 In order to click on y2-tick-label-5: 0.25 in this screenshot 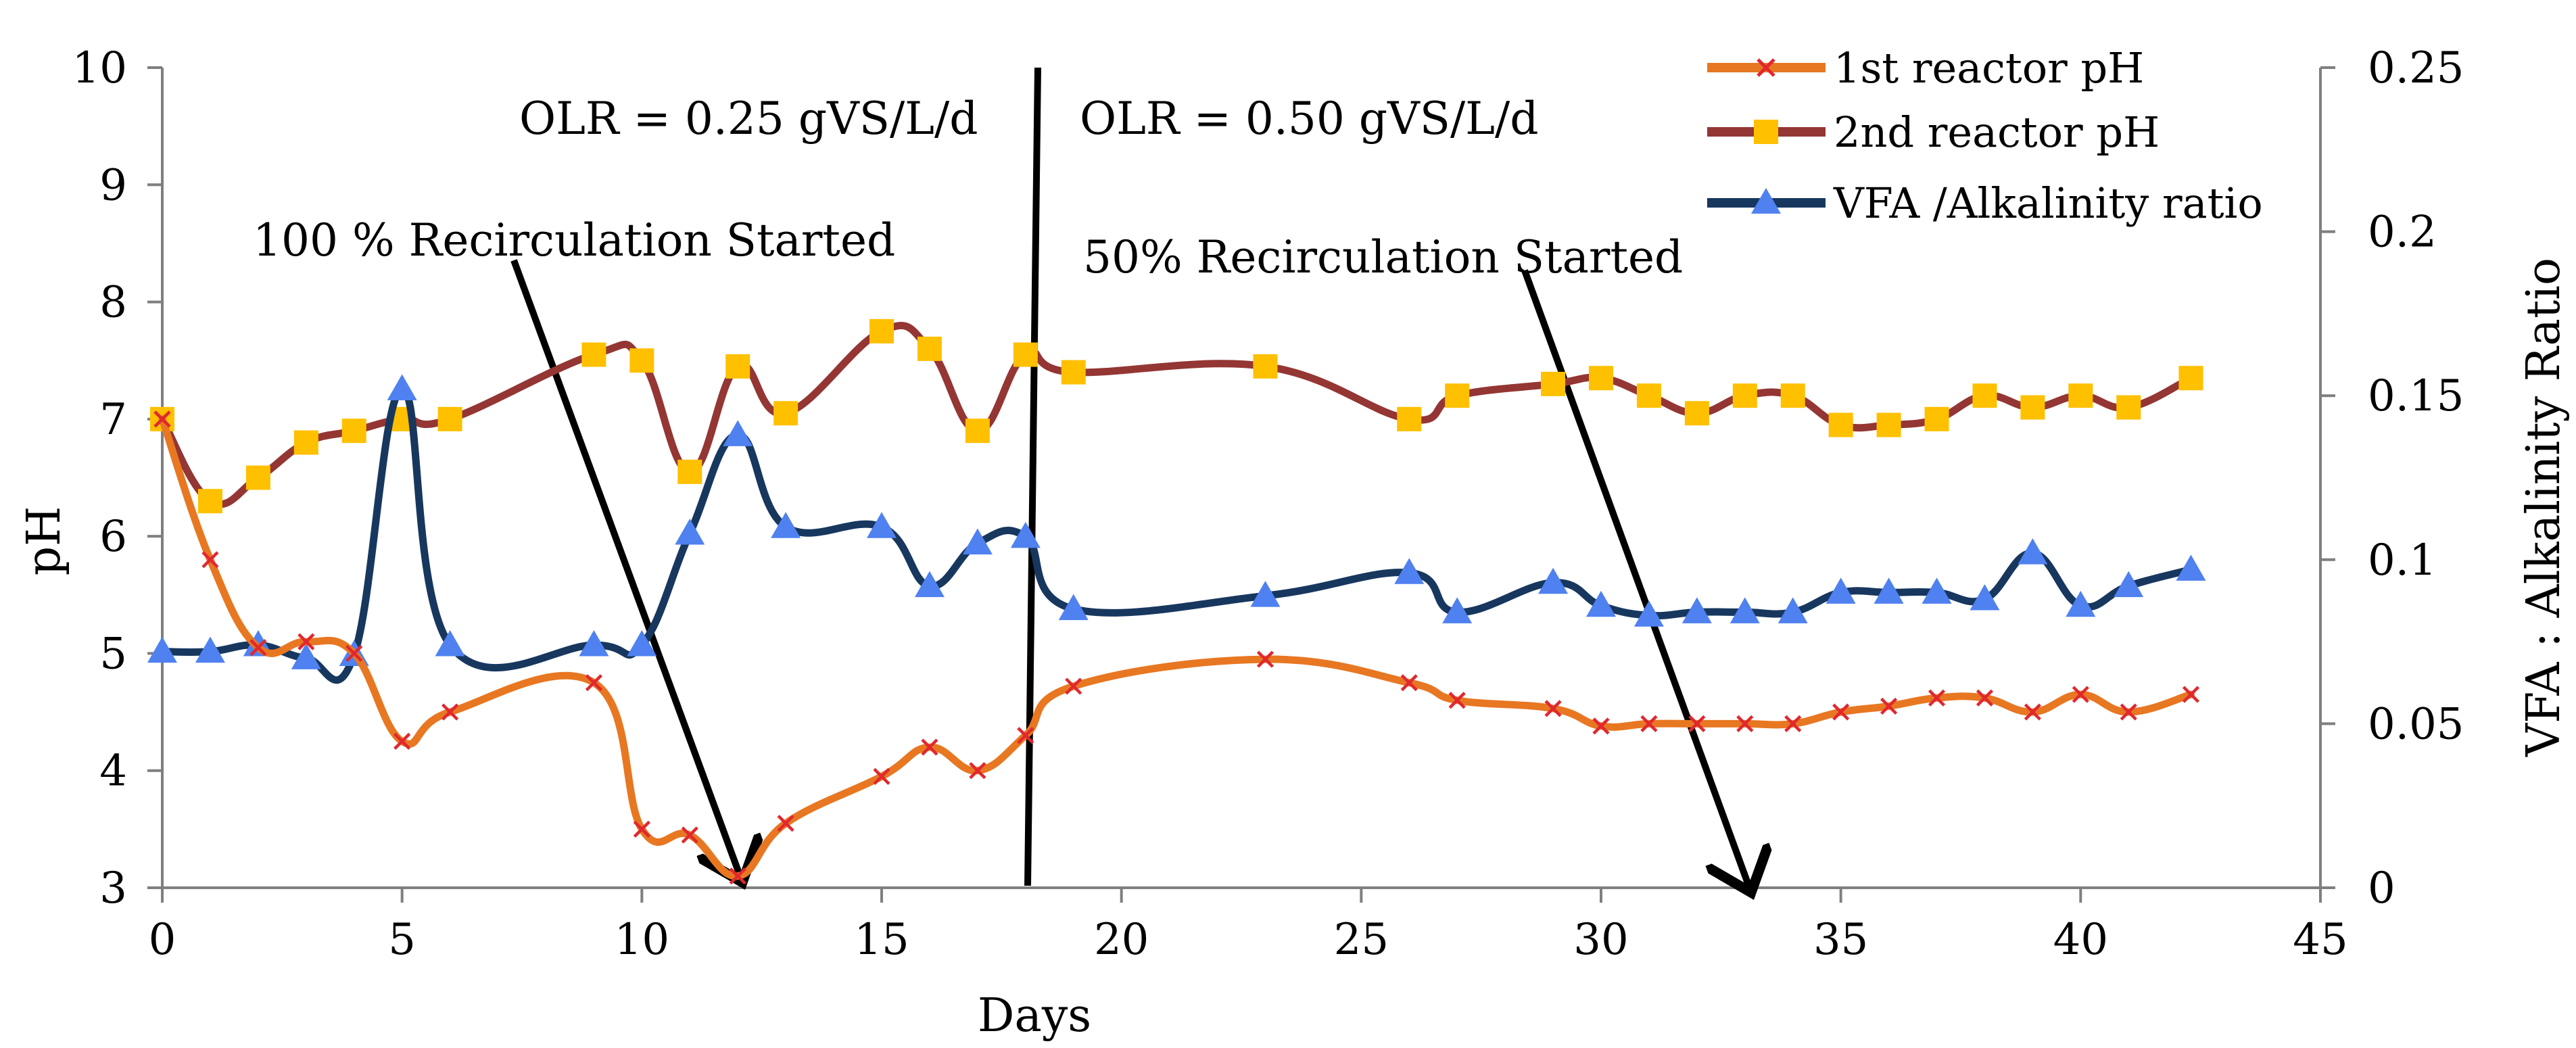, I will do `click(2416, 68)`.